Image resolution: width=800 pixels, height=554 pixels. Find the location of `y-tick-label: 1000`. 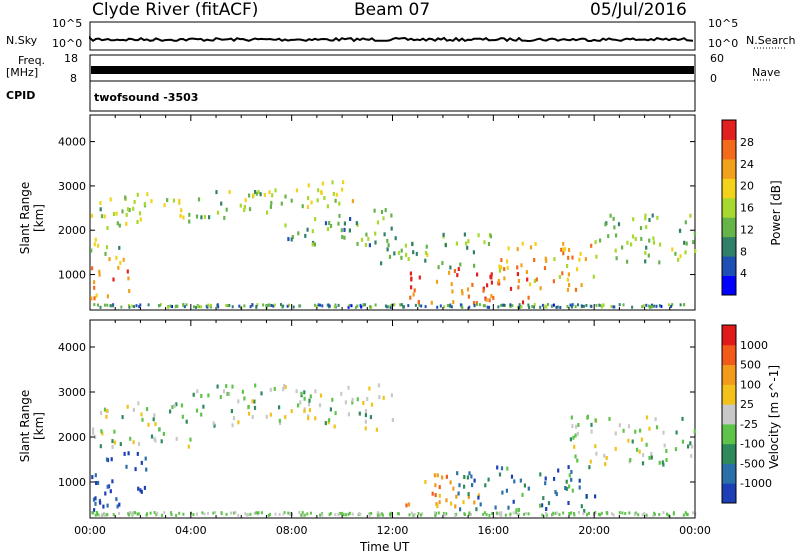

y-tick-label: 1000 is located at coordinates (72, 275).